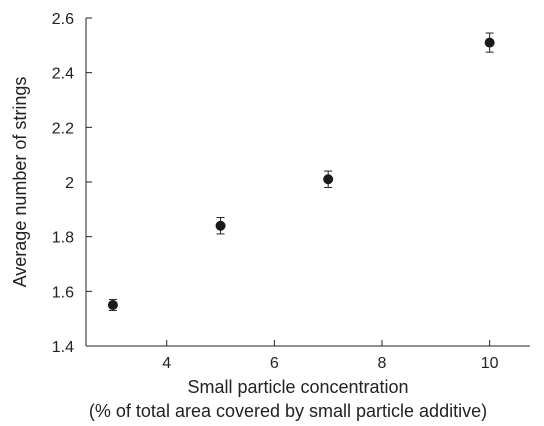 The image size is (544, 426). Describe the element at coordinates (63, 19) in the screenshot. I see `y-tick-label: 2.6` at that location.